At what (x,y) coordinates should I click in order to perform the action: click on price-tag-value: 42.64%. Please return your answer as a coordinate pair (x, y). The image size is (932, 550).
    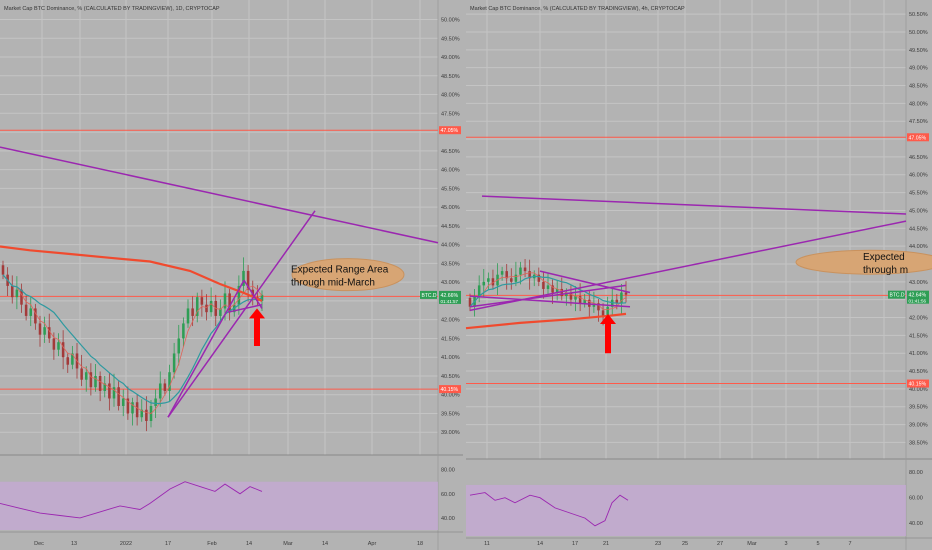
    Looking at the image, I should click on (918, 296).